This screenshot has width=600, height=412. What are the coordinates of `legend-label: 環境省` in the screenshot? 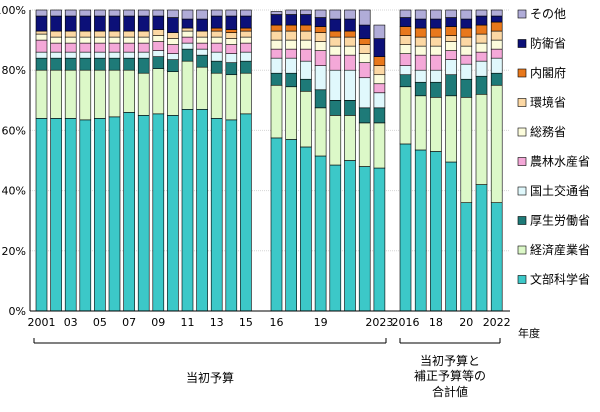 It's located at (548, 102).